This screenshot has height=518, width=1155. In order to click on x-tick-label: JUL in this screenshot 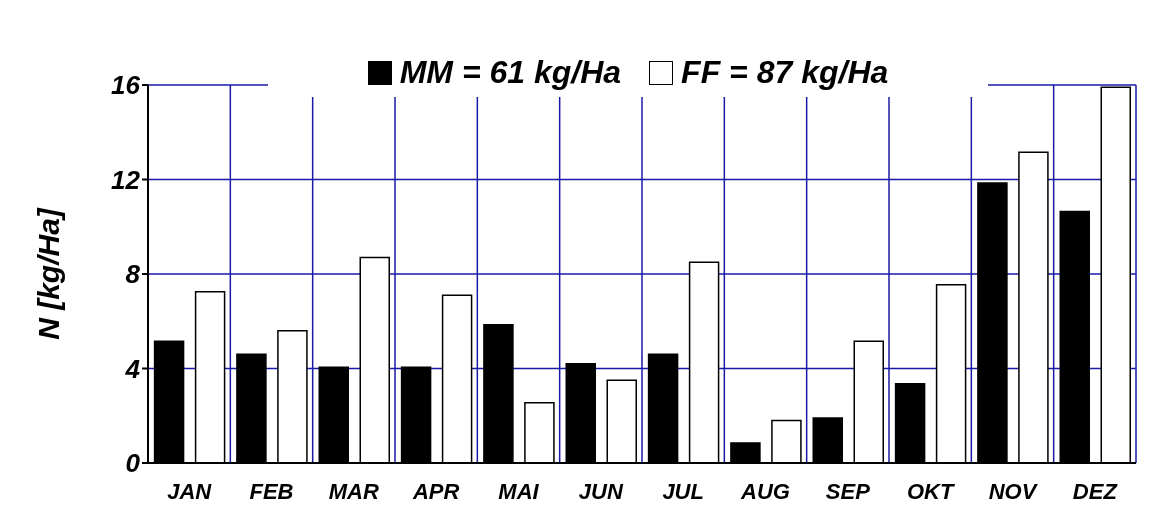, I will do `click(683, 491)`.